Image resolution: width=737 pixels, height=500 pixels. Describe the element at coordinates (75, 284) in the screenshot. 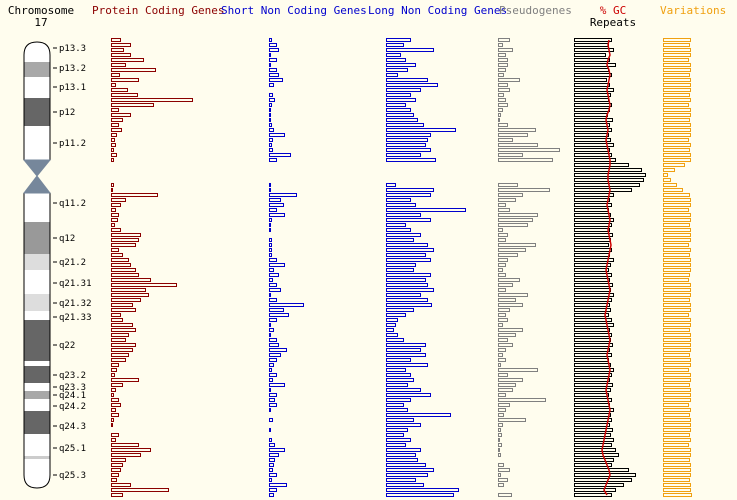

I see `band-label-q21.31: q21.31` at that location.